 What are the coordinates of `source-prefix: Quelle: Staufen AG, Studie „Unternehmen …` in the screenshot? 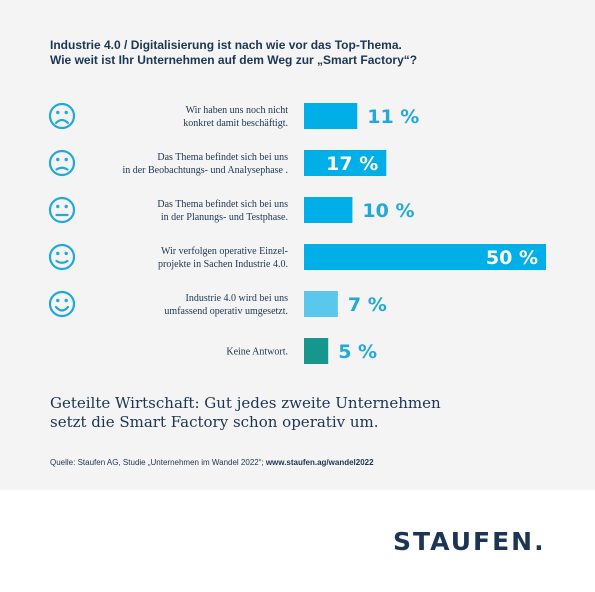 It's located at (158, 462).